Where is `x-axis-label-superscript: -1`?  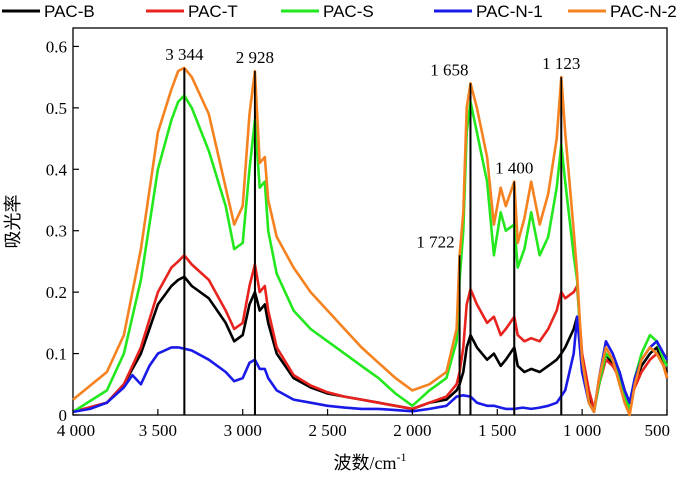
x-axis-label-superscript: -1 is located at coordinates (402, 457).